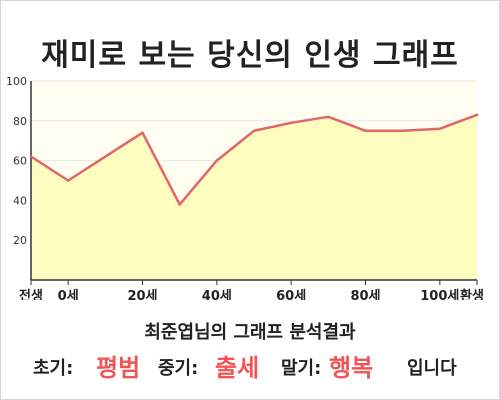 This screenshot has width=500, height=400. Describe the element at coordinates (20, 240) in the screenshot. I see `y-tick-label: 20` at that location.